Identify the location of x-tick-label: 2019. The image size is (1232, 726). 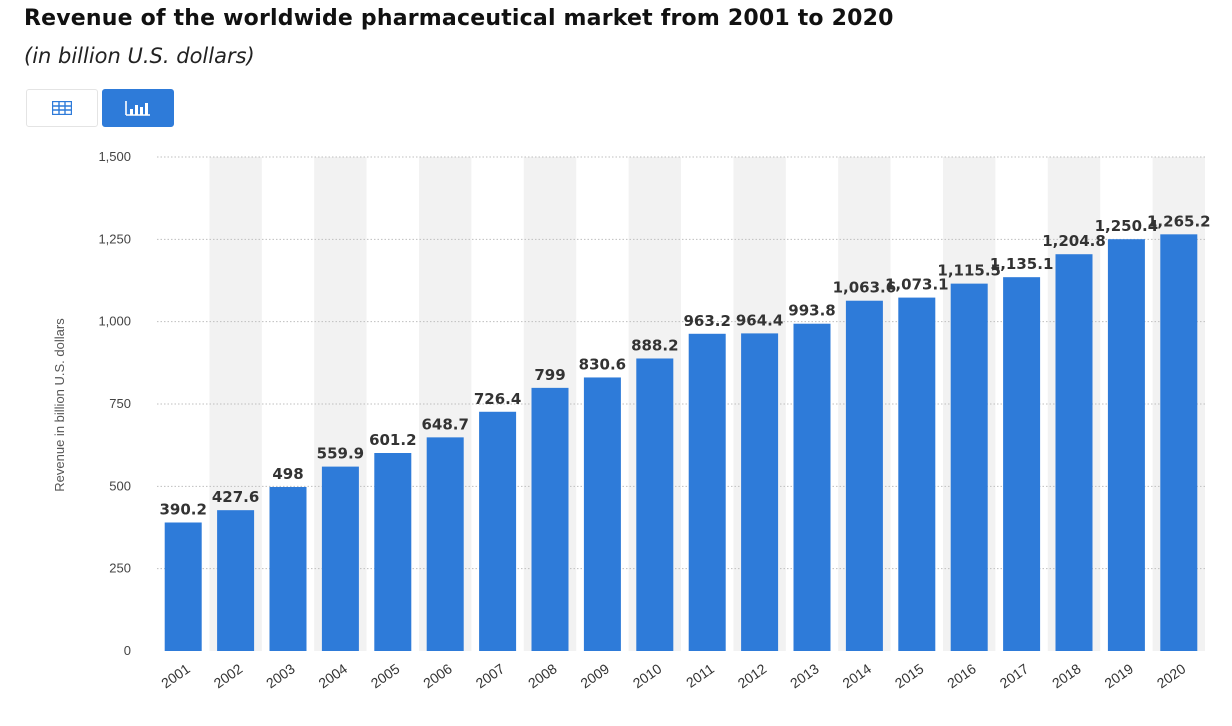
(1118, 675).